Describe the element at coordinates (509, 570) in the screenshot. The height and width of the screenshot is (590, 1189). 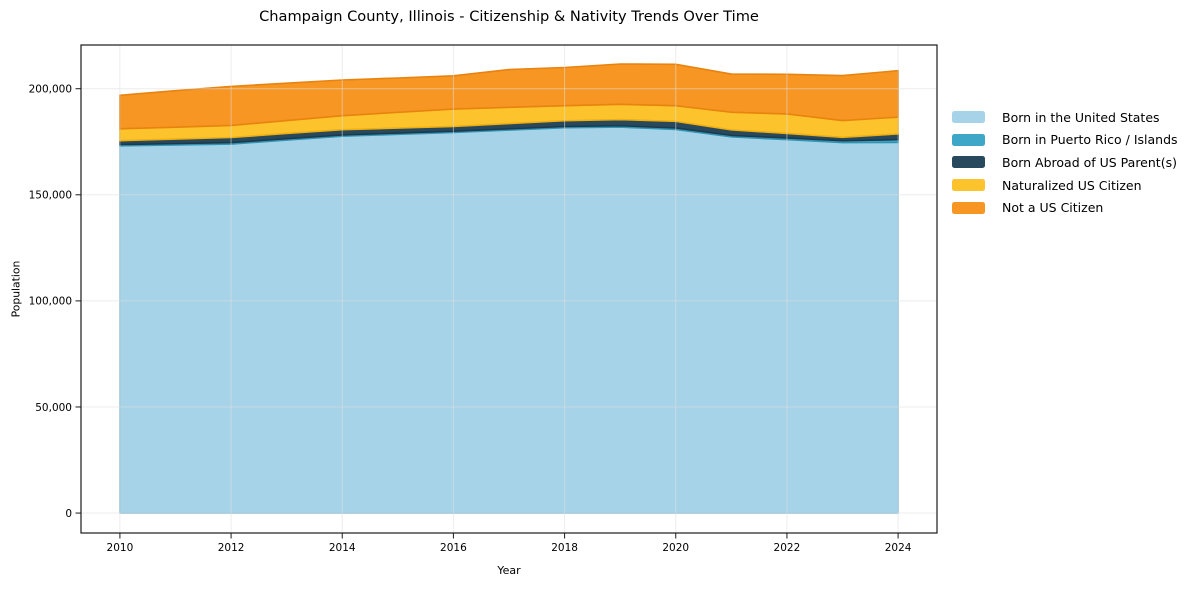
I see `x-axis-label: Year` at that location.